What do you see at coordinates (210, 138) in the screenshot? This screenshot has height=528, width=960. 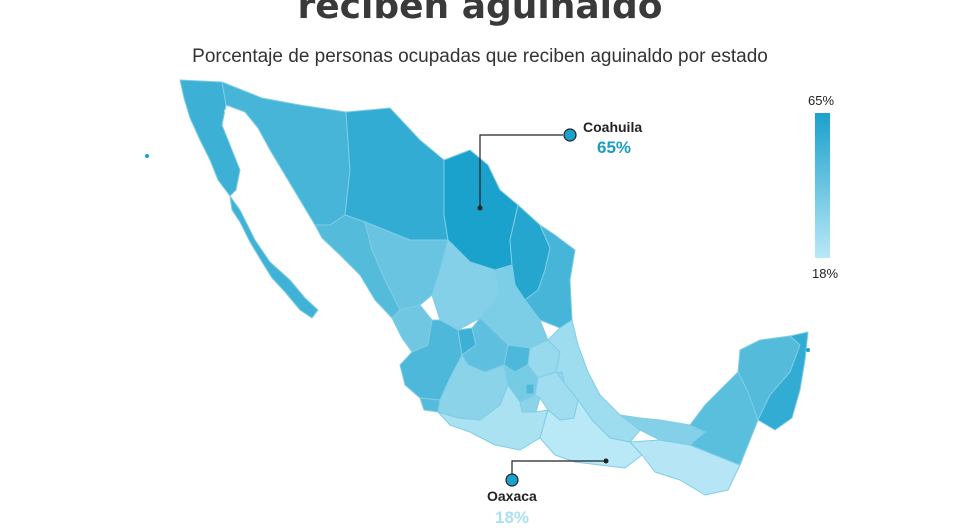 I see `state-baja-california` at bounding box center [210, 138].